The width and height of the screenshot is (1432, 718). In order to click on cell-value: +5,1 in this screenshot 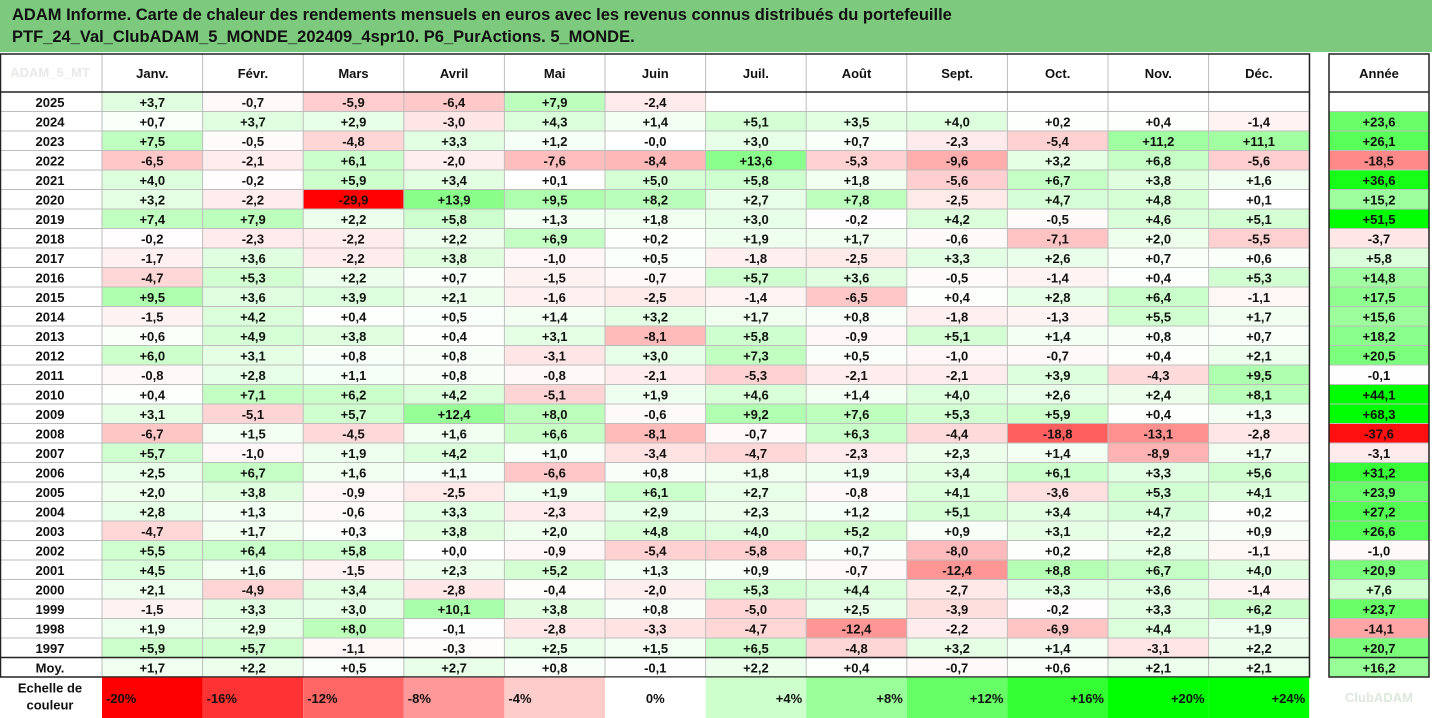, I will do `click(756, 121)`.